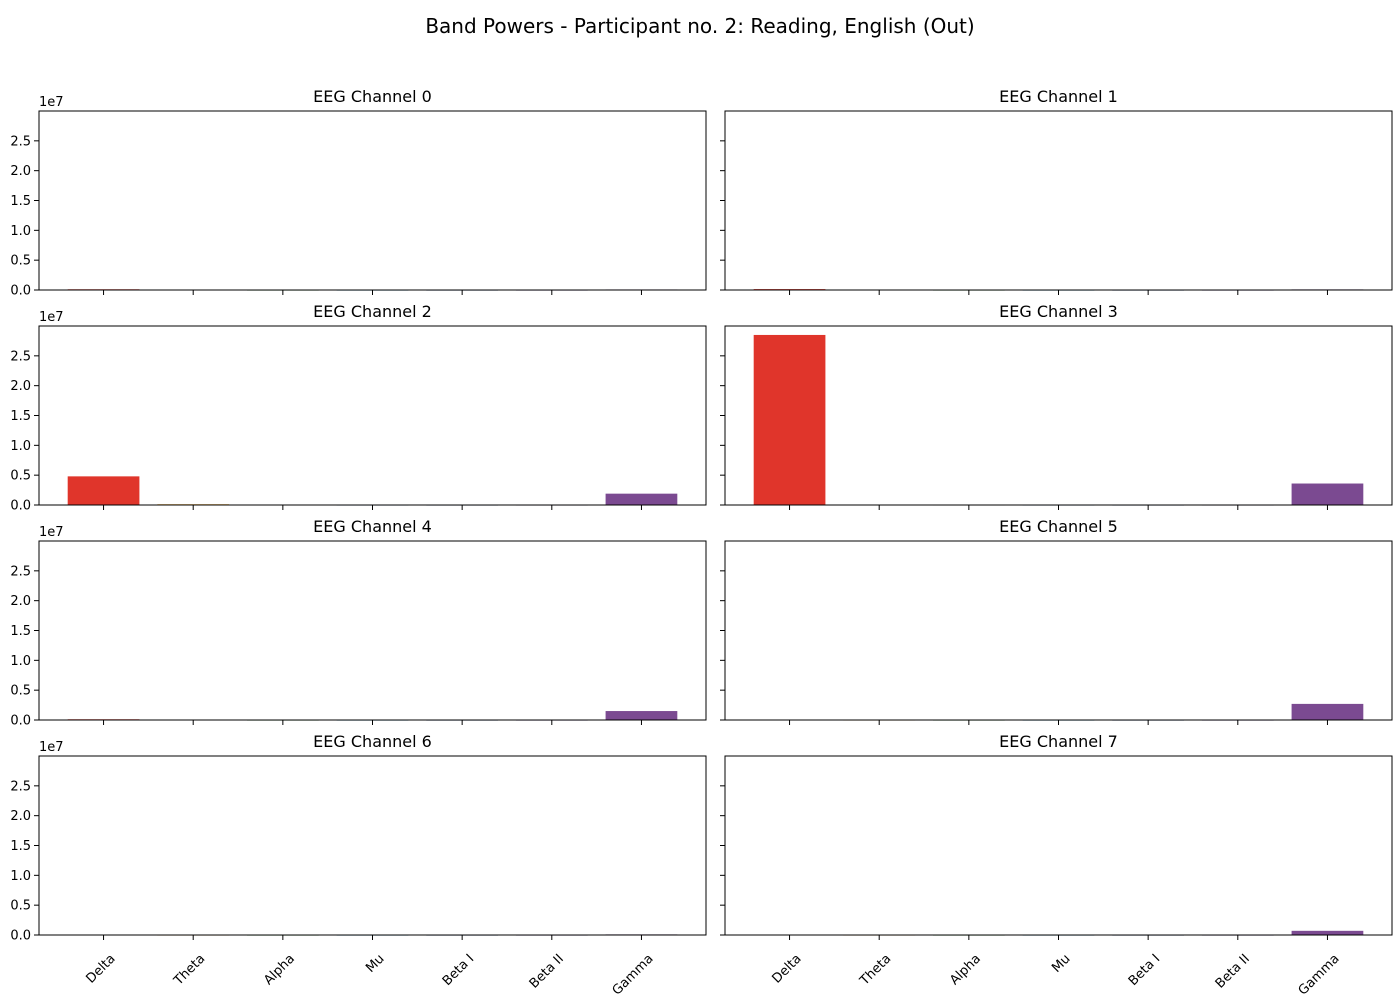 This screenshot has width=1400, height=1000. What do you see at coordinates (1056, 406) in the screenshot?
I see `subplot-3: EEG Channel 3` at bounding box center [1056, 406].